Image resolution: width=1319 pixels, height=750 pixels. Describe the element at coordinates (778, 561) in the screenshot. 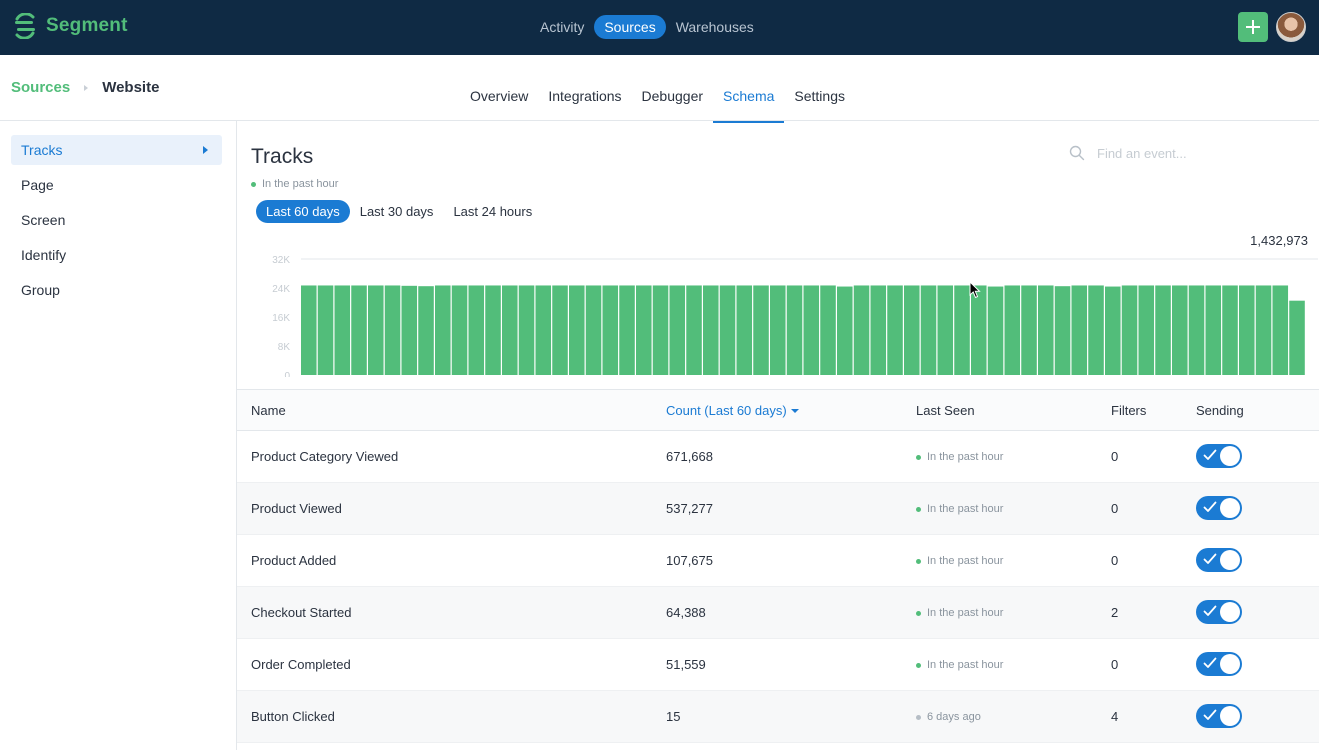

I see `table-row: Product Added 107,675 In the past hour 0` at that location.